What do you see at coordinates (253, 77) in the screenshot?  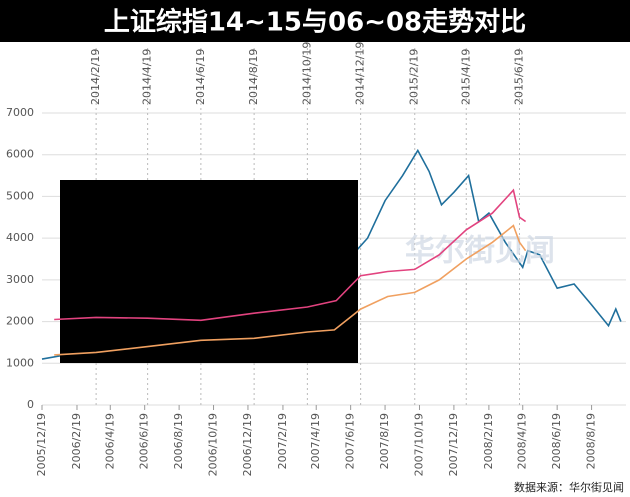 I see `x2-tick-label: 2014/8/19` at bounding box center [253, 77].